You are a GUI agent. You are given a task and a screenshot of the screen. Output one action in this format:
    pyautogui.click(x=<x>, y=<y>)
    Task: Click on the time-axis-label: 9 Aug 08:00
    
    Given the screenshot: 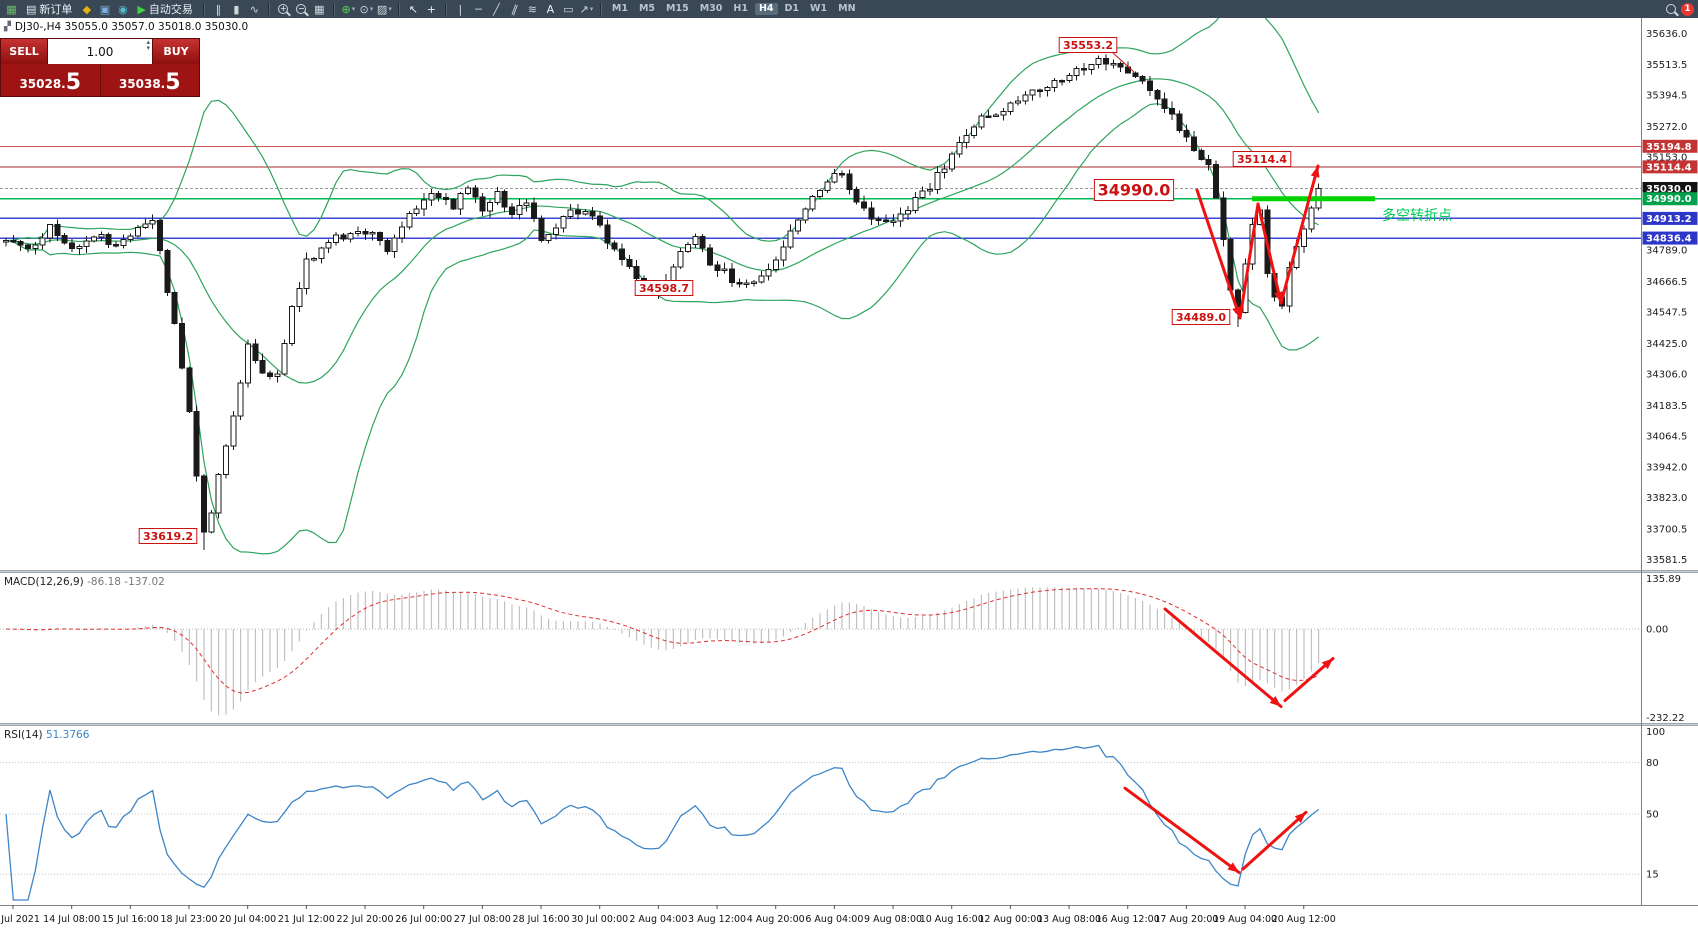 What is the action you would take?
    pyautogui.click(x=893, y=919)
    